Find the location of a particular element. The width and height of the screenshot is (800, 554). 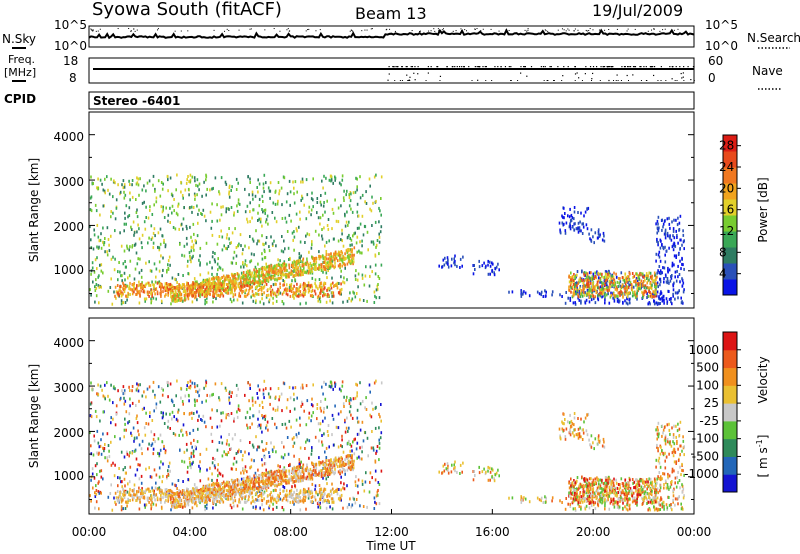

cpid-panel-frame is located at coordinates (391, 100).